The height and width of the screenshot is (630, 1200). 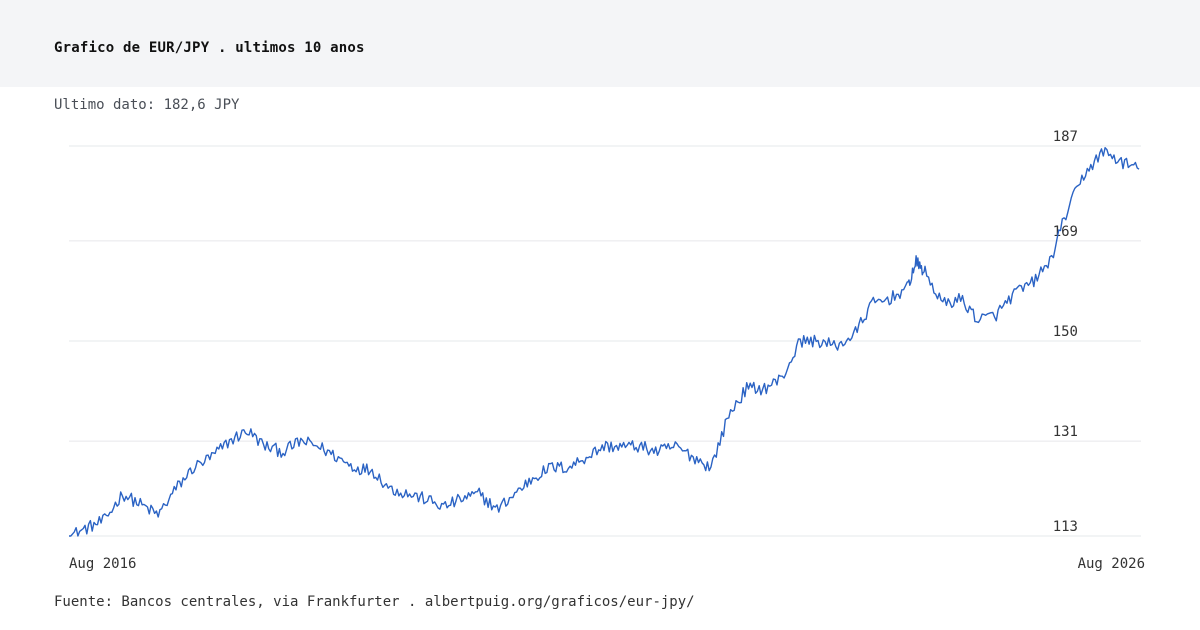 I want to click on x-axis-ticks: Aug 2016 Aug 2026, so click(x=607, y=564).